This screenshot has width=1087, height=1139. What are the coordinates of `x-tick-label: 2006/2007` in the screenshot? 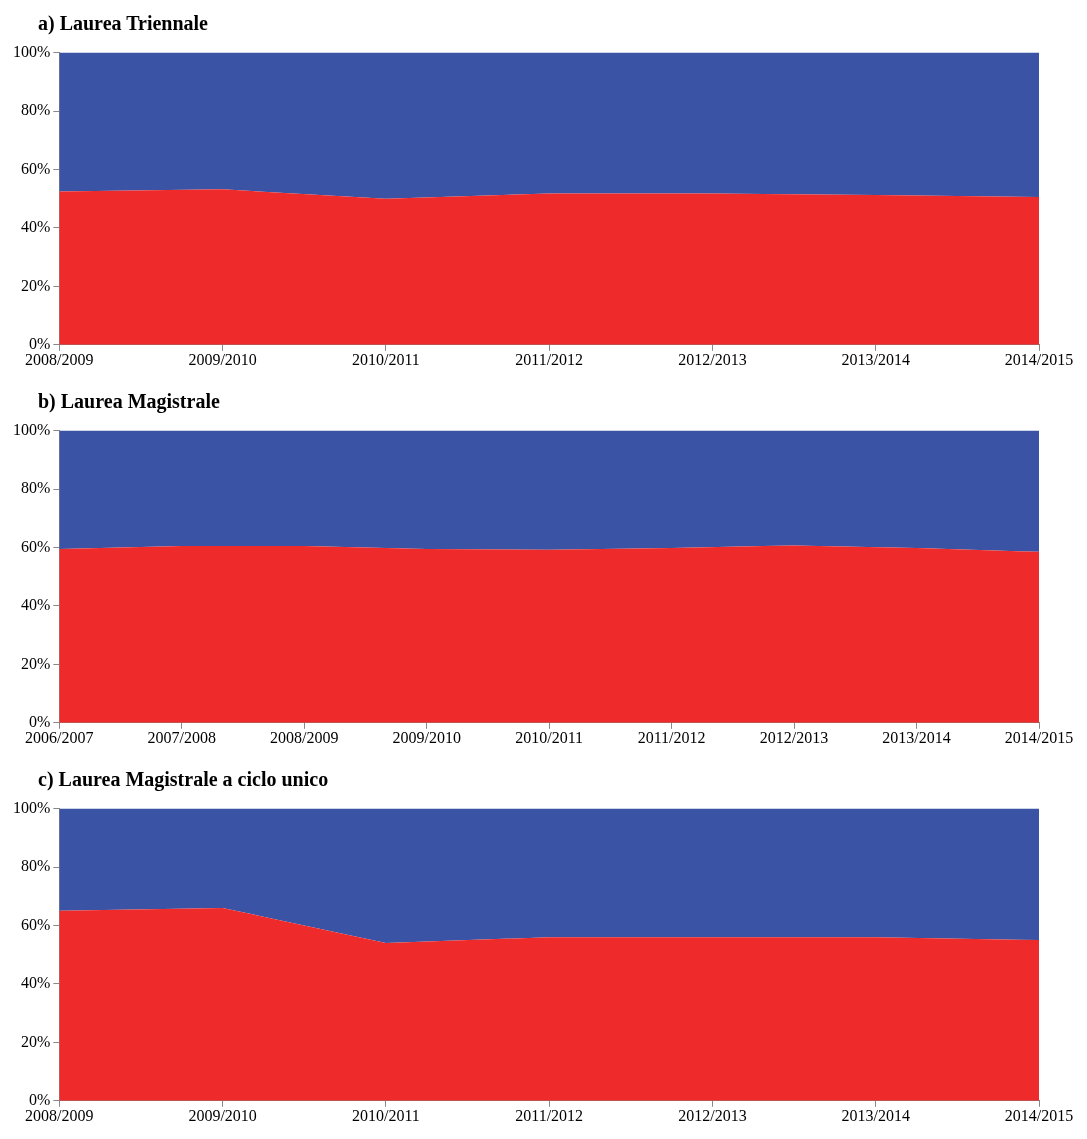 It's located at (59, 737).